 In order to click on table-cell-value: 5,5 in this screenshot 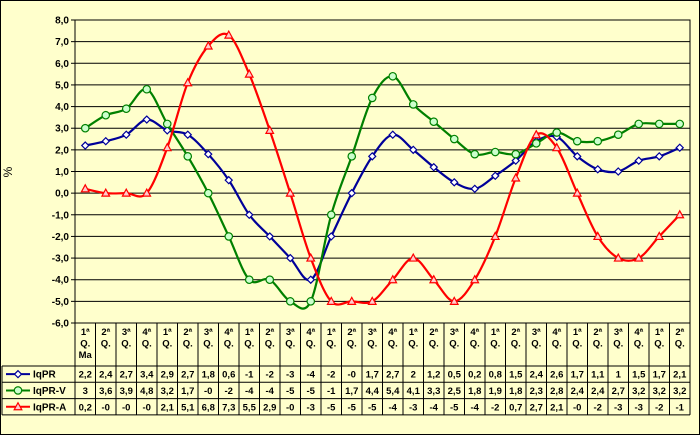, I will do `click(250, 407)`.